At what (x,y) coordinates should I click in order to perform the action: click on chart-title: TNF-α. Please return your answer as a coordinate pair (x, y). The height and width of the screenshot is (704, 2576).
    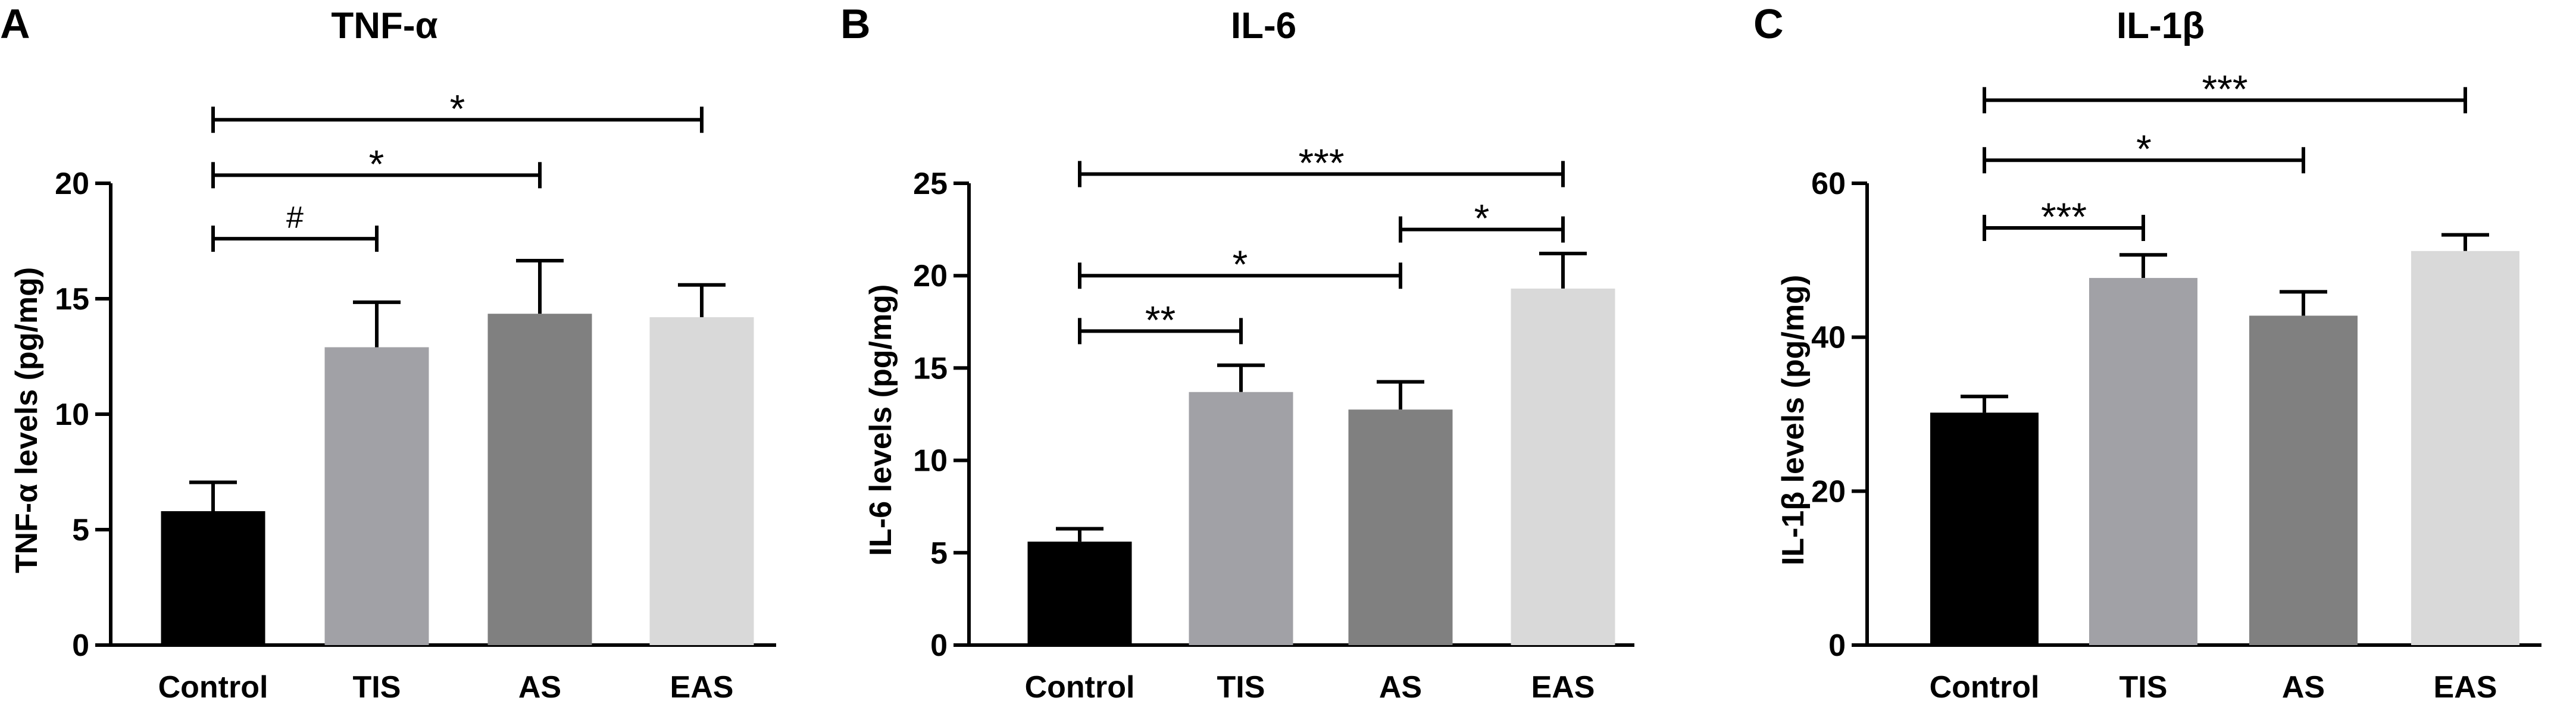
    Looking at the image, I should click on (384, 25).